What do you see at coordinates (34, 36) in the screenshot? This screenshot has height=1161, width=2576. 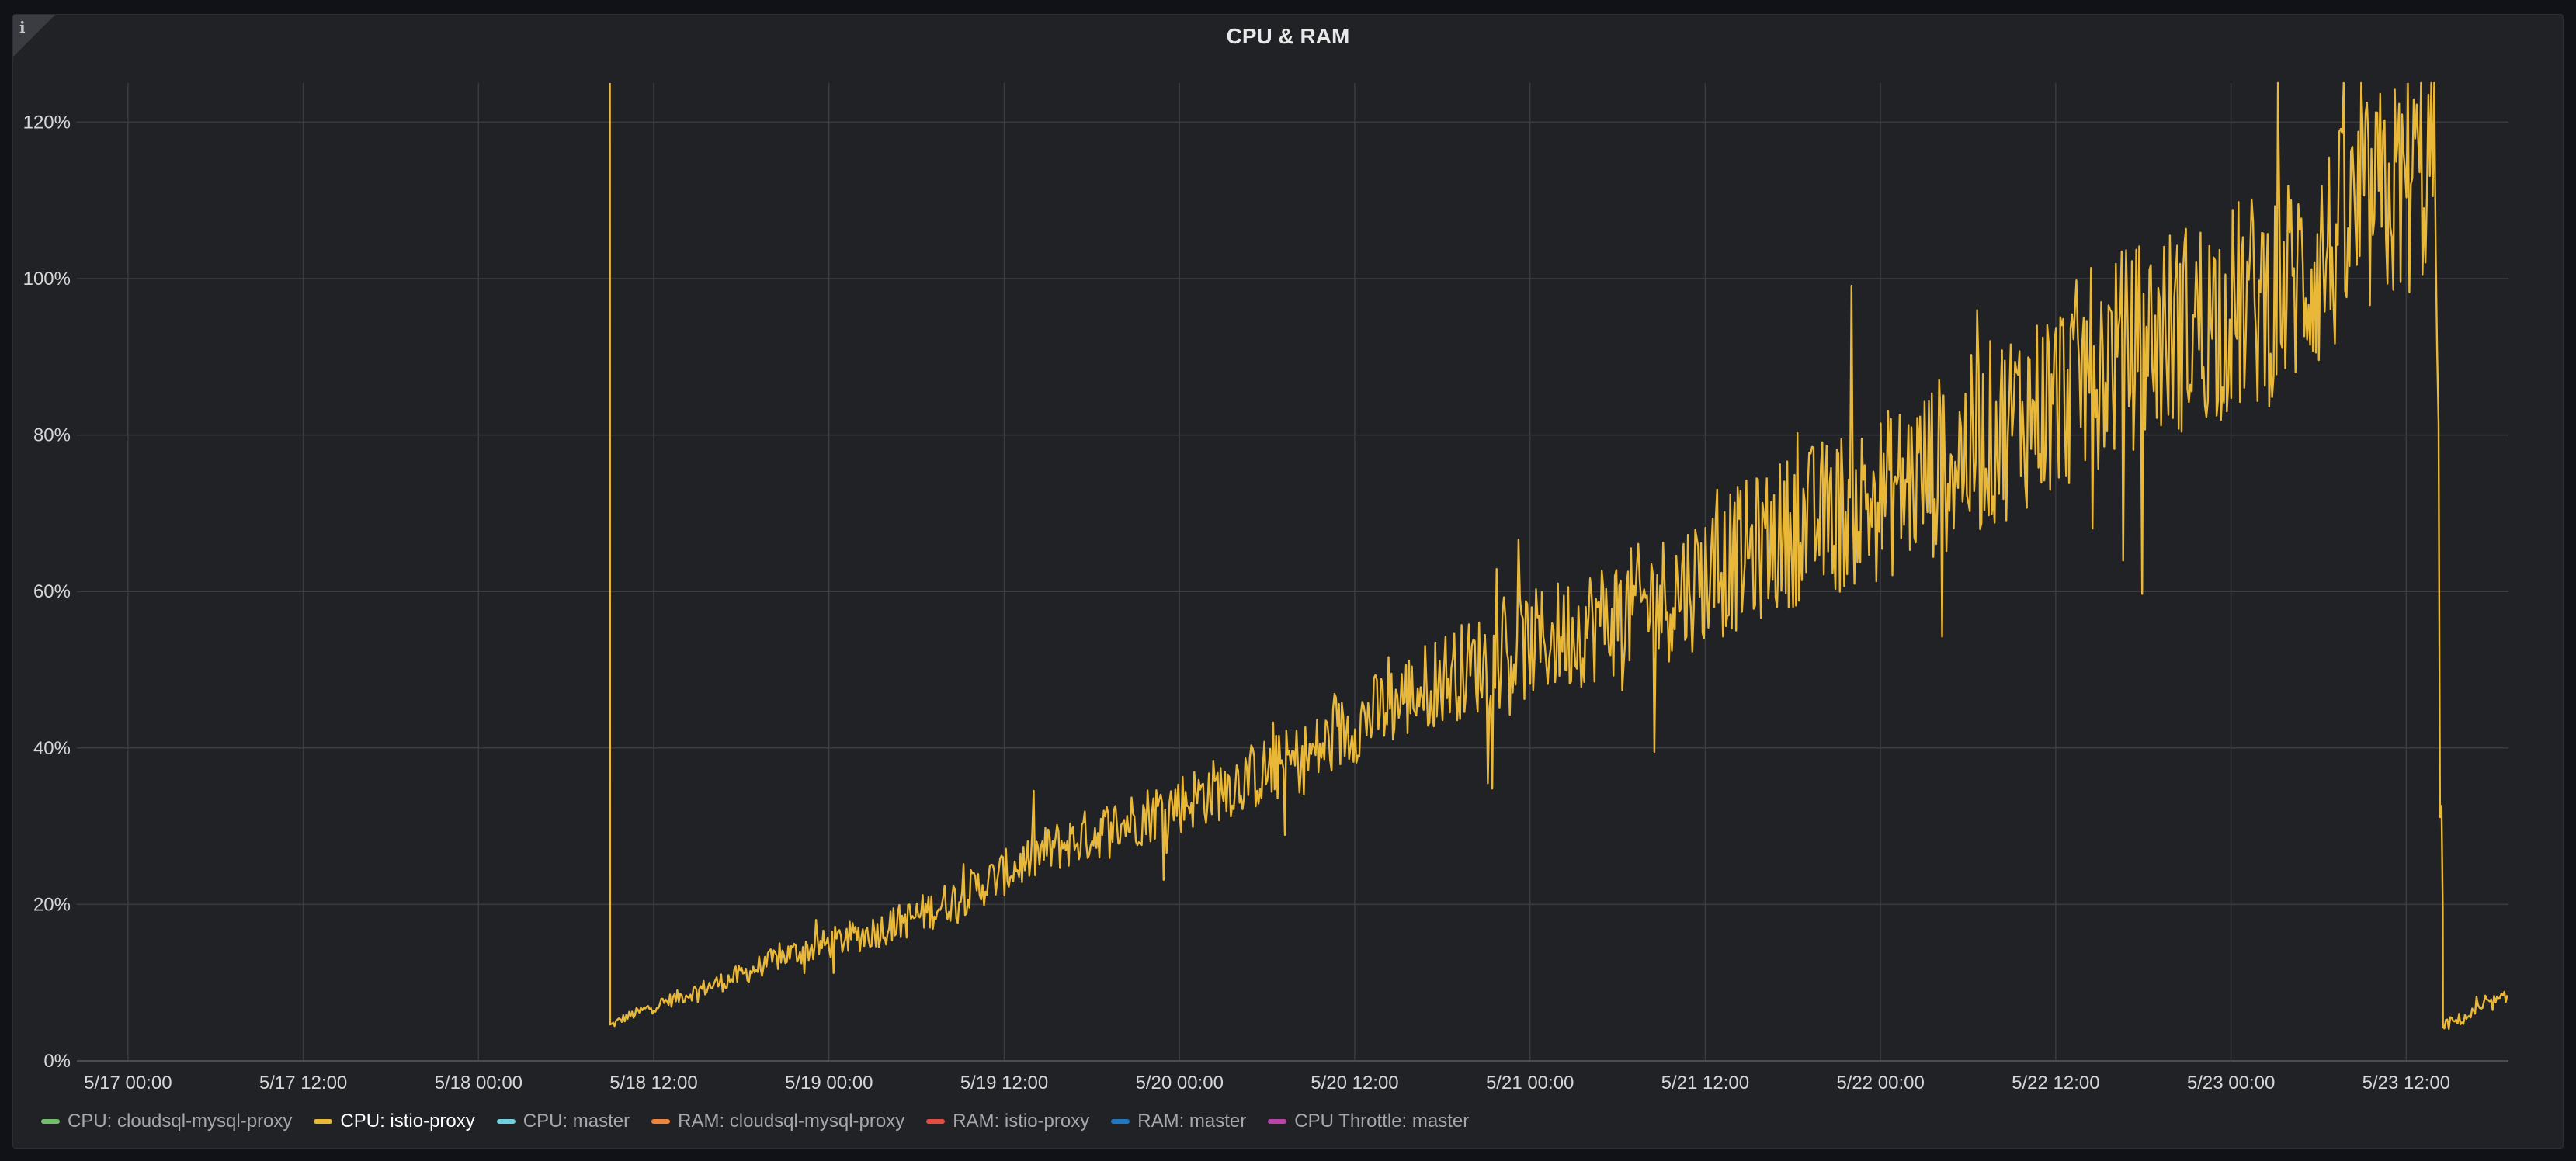 I see `panel-info-corner` at bounding box center [34, 36].